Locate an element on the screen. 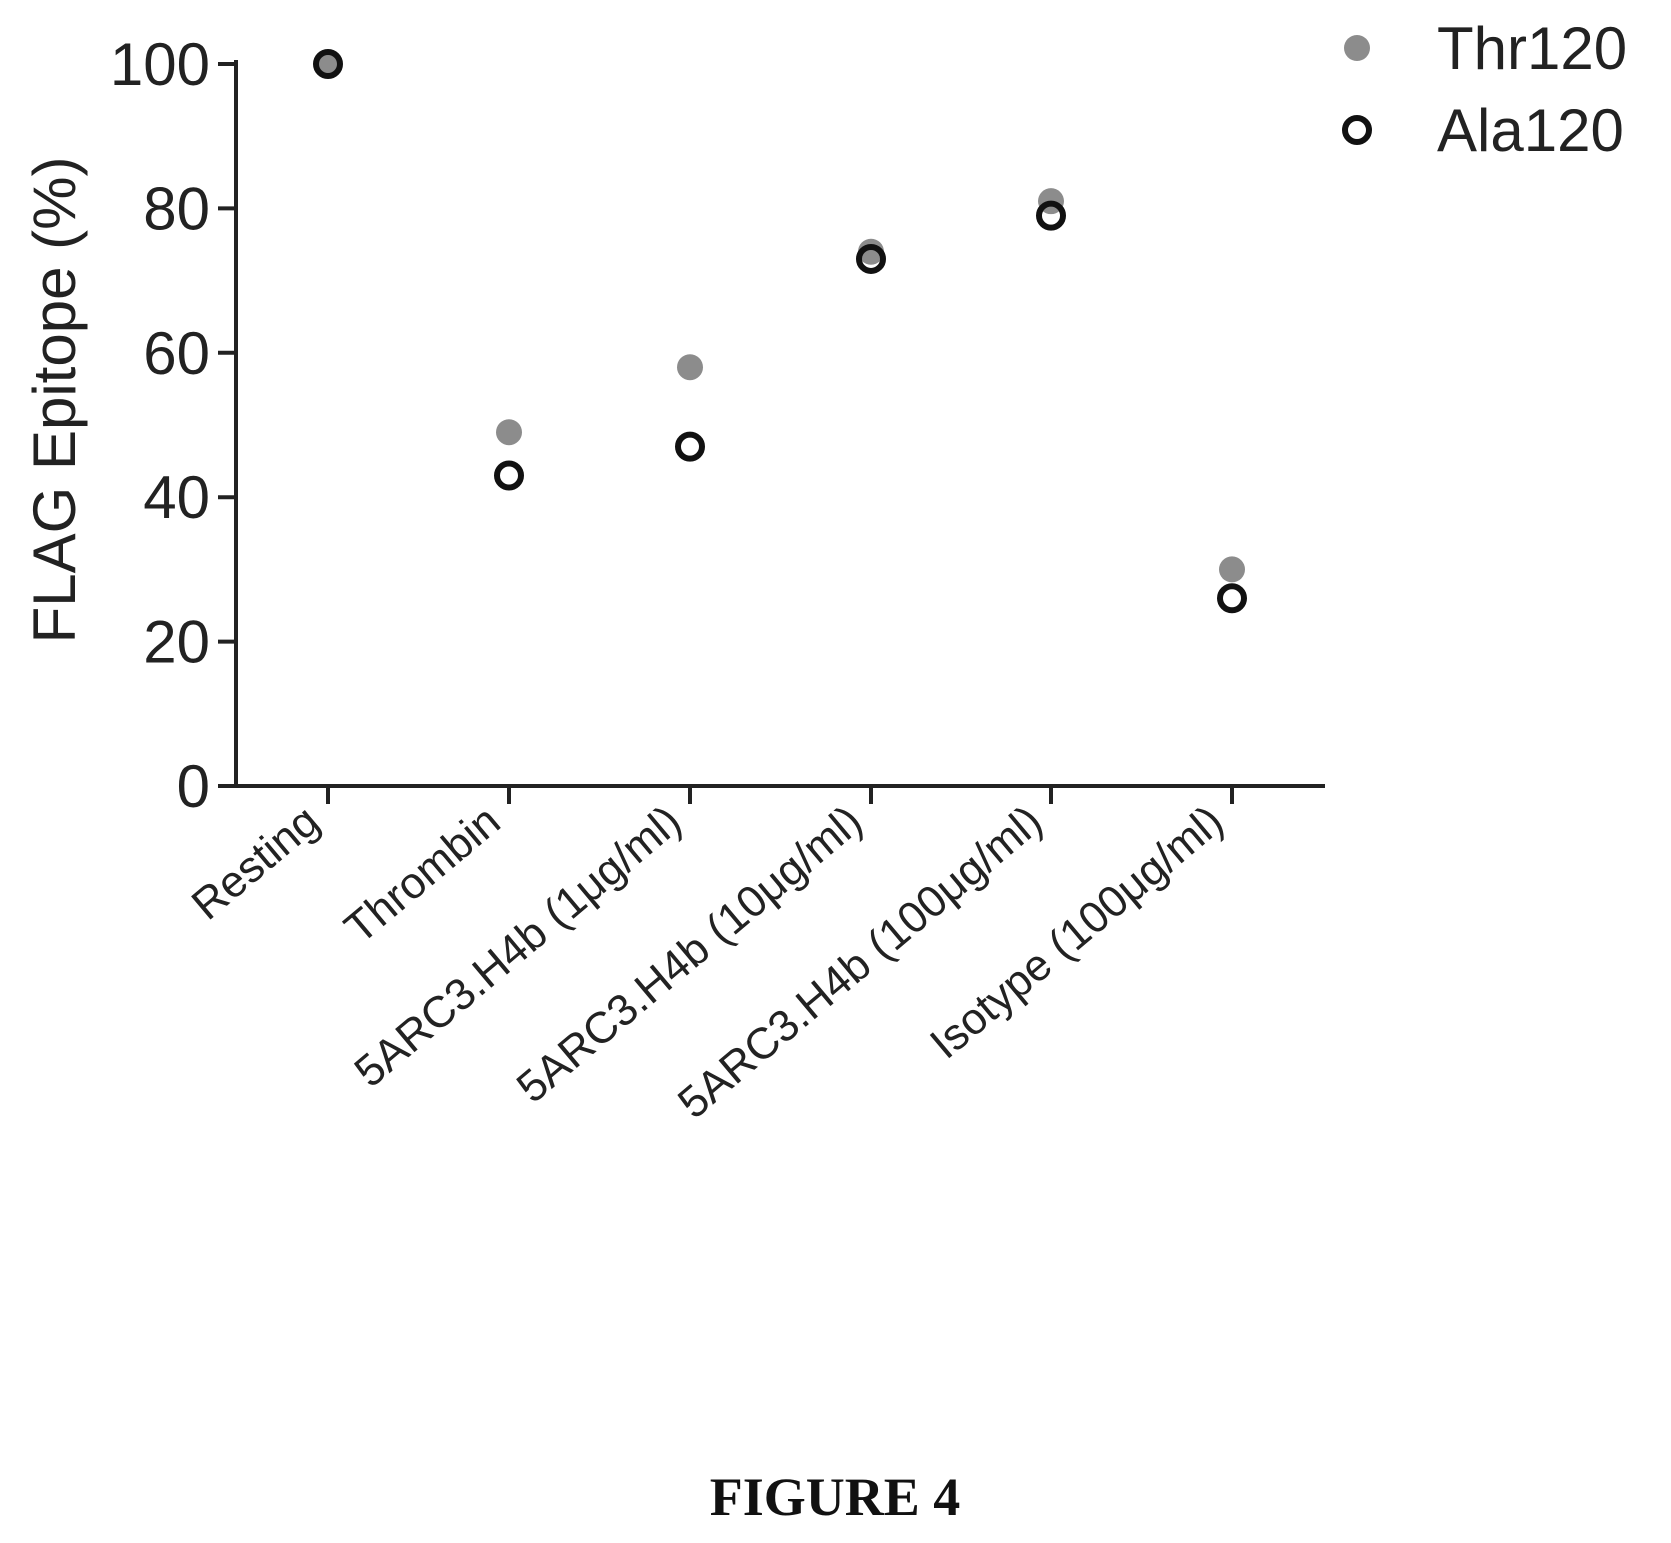 The width and height of the screenshot is (1671, 1543). y-tick-label: 40 is located at coordinates (176, 497).